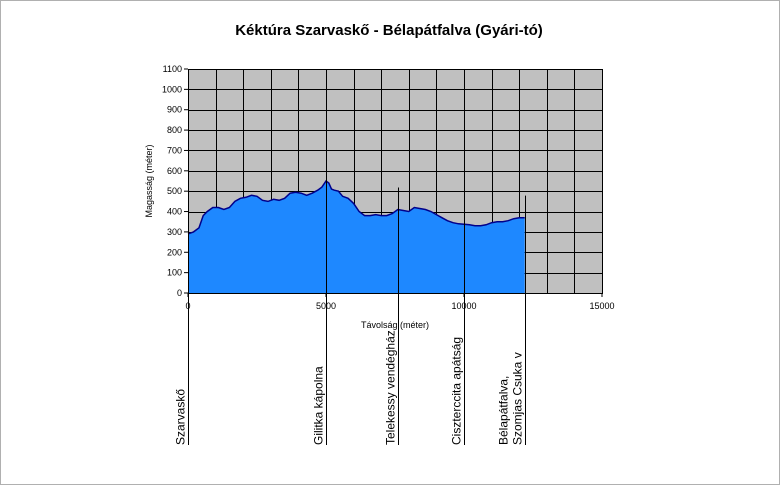 Image resolution: width=780 pixels, height=486 pixels. What do you see at coordinates (174, 232) in the screenshot?
I see `y-tick-label: 300` at bounding box center [174, 232].